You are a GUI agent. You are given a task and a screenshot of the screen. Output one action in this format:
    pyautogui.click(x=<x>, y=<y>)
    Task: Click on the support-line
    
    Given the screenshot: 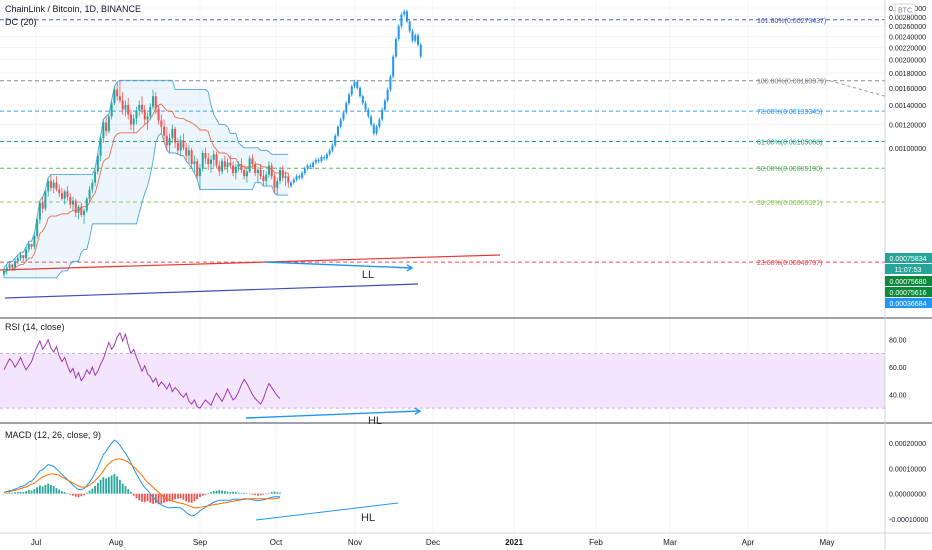 What is the action you would take?
    pyautogui.click(x=250, y=262)
    